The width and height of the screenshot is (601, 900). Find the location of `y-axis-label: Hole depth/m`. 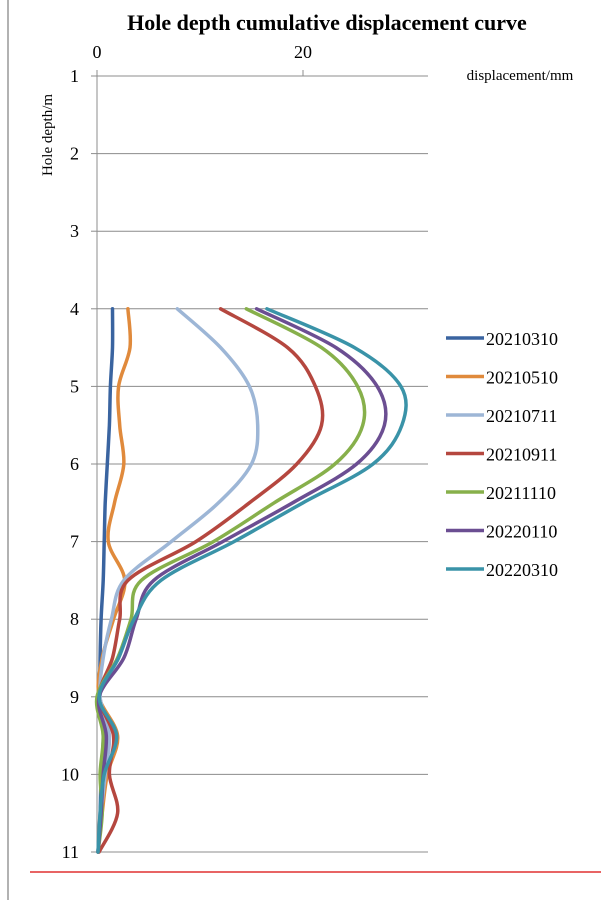

y-axis-label: Hole depth/m is located at coordinates (48, 135).